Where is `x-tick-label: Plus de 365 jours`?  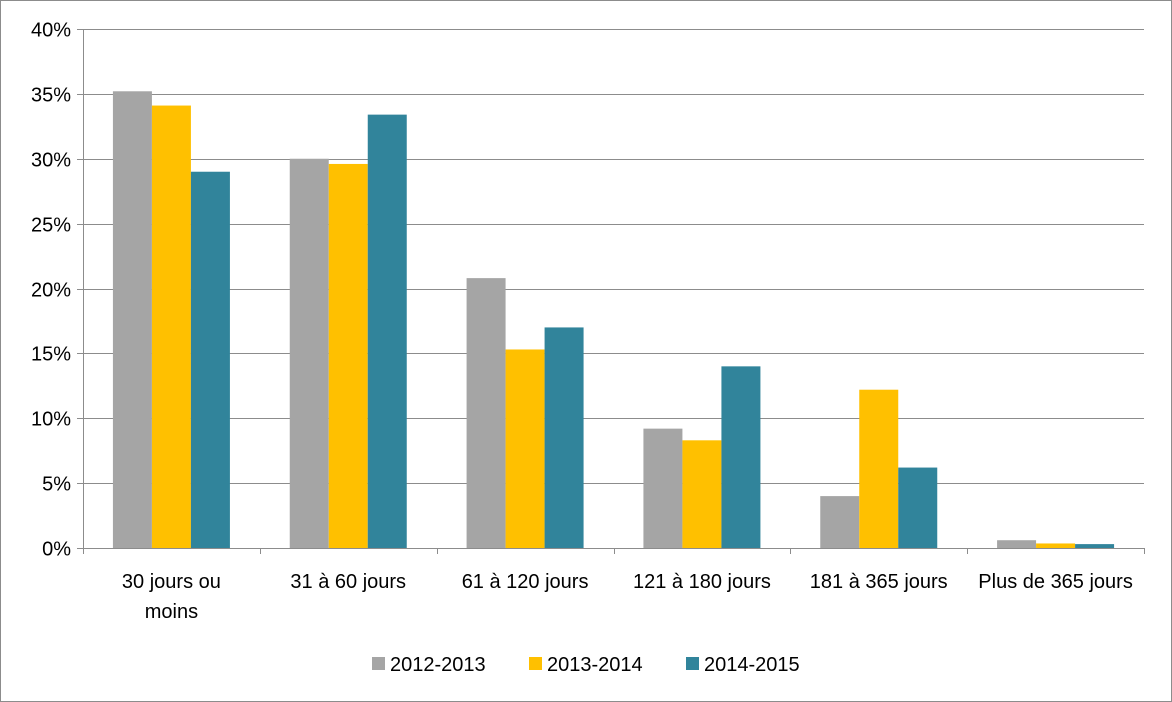
x-tick-label: Plus de 365 jours is located at coordinates (1055, 582).